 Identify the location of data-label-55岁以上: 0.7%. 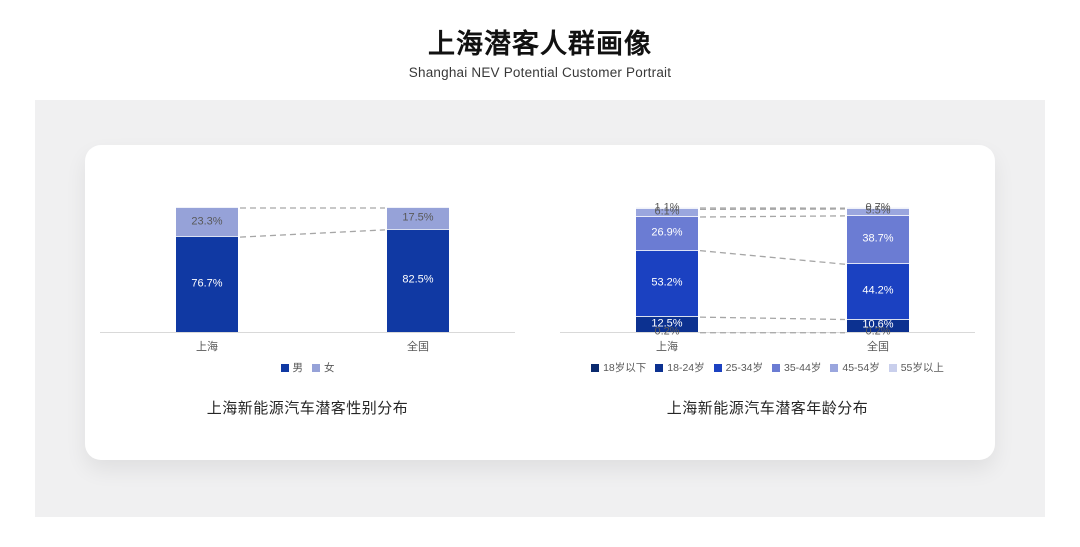
(878, 207).